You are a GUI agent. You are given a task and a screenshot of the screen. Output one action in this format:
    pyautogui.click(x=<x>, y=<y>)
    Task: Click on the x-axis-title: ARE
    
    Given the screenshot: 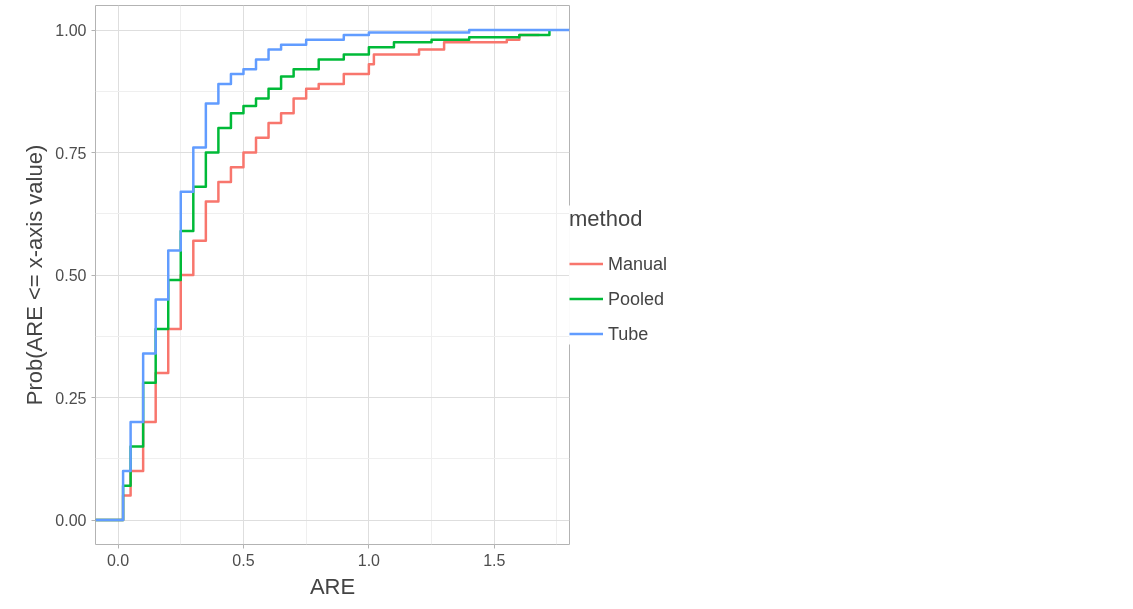 What is the action you would take?
    pyautogui.click(x=332, y=586)
    